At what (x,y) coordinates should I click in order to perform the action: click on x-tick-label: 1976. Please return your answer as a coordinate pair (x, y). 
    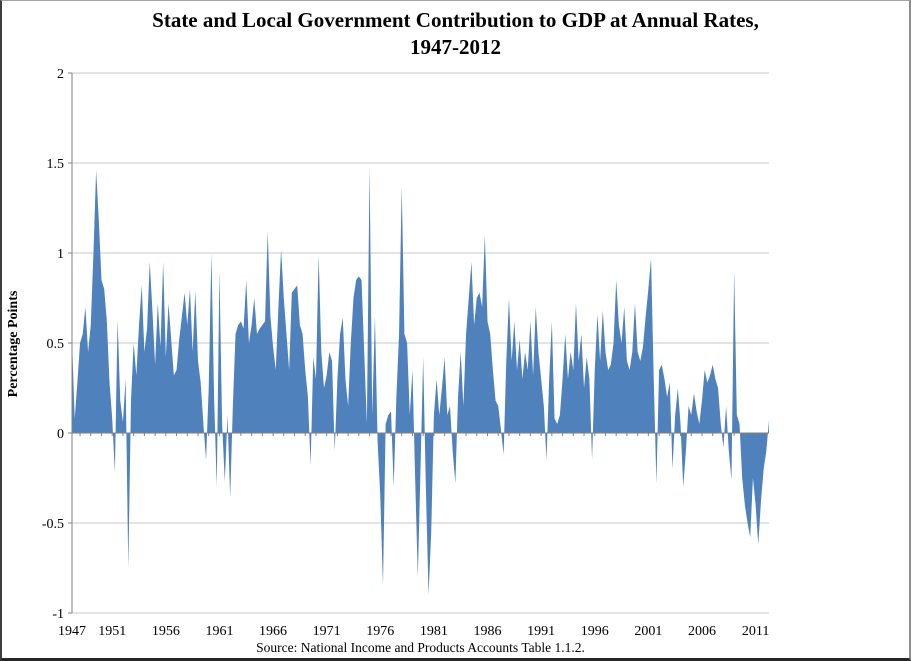
    Looking at the image, I should click on (380, 631).